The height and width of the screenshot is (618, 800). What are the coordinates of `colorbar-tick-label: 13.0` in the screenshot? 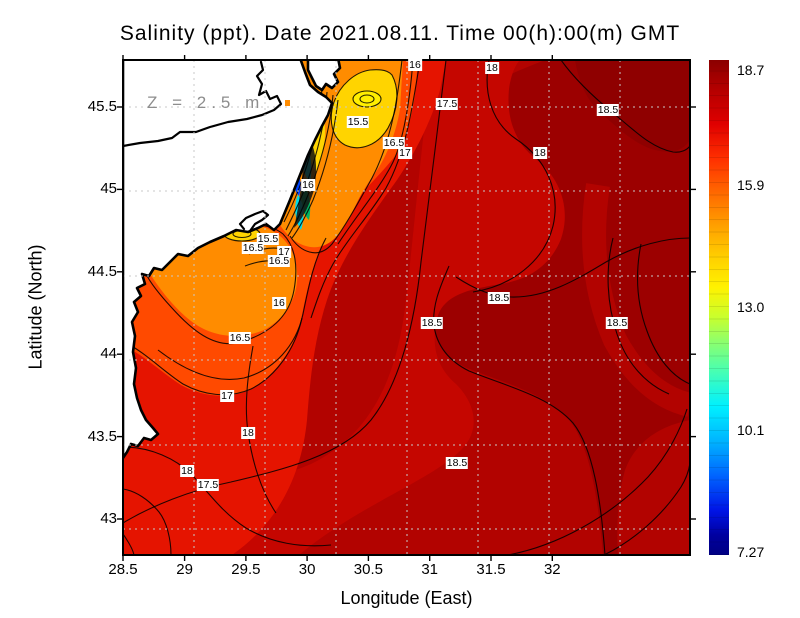 It's located at (751, 307).